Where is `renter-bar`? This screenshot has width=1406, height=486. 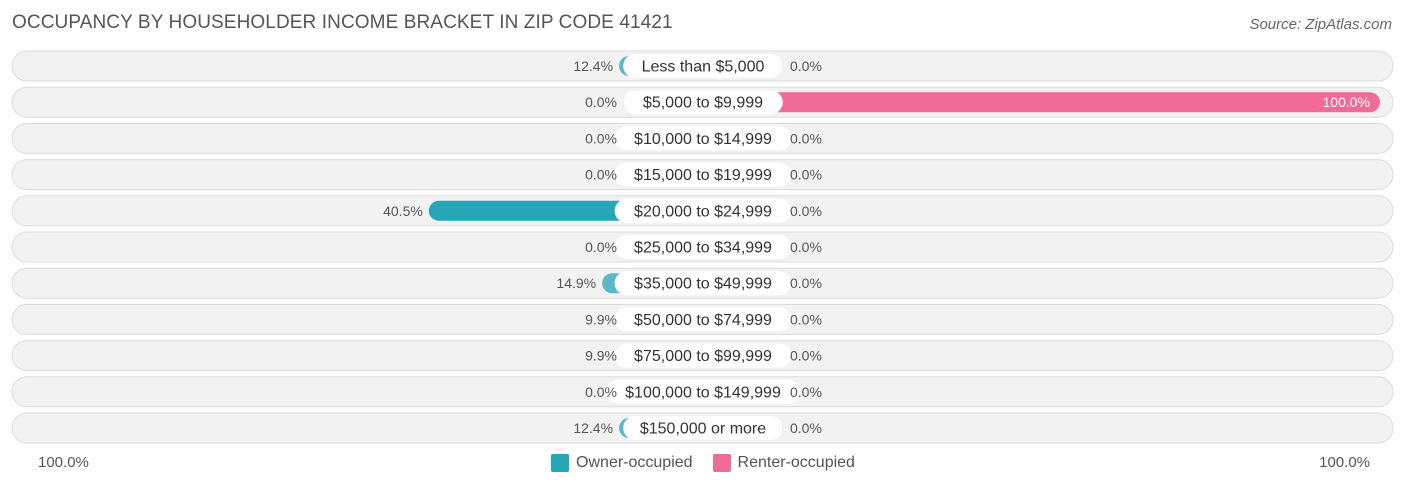
renter-bar is located at coordinates (1041, 102).